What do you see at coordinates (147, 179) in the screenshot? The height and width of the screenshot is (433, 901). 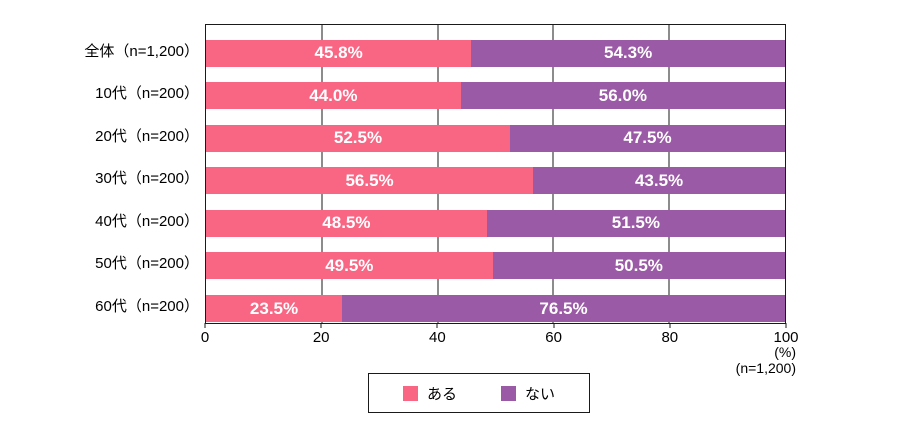 I see `category-label: 30代（n=200）` at bounding box center [147, 179].